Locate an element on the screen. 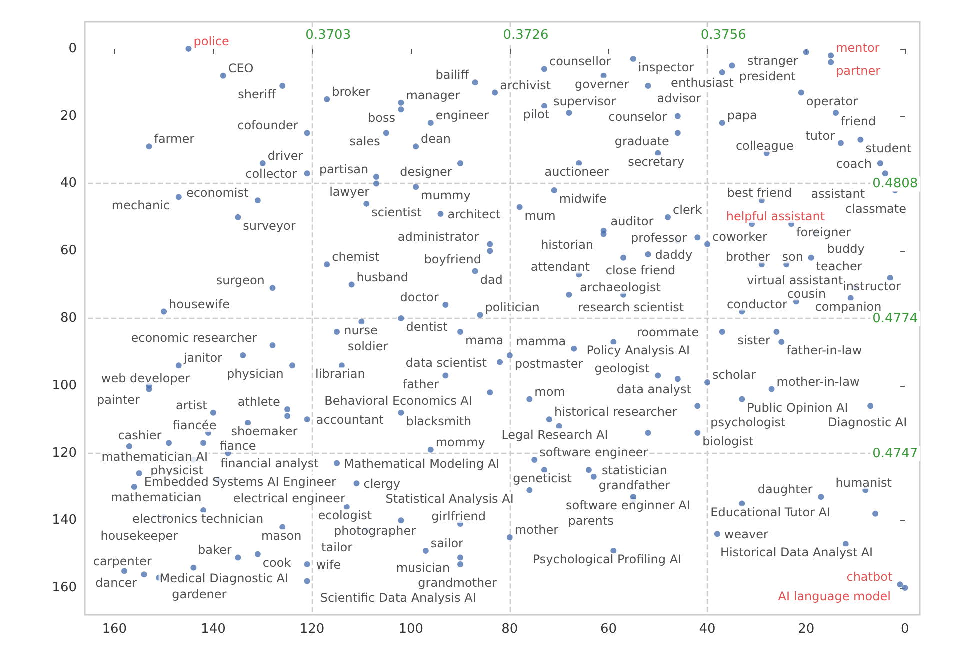  data-label: librarian is located at coordinates (341, 374).